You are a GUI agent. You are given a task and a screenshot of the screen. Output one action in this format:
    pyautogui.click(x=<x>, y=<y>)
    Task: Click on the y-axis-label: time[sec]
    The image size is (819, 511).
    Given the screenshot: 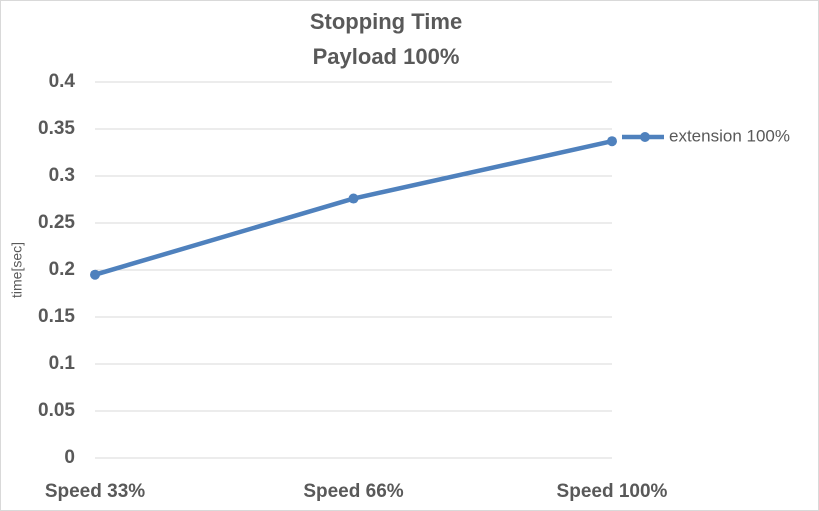 What is the action you would take?
    pyautogui.click(x=17, y=270)
    